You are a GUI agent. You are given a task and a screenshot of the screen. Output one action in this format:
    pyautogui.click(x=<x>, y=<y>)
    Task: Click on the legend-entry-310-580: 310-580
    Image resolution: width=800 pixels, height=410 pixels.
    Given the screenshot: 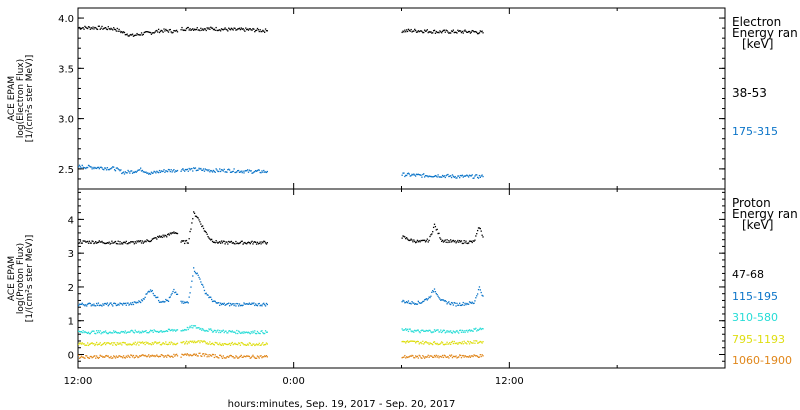 What is the action you would take?
    pyautogui.click(x=755, y=317)
    